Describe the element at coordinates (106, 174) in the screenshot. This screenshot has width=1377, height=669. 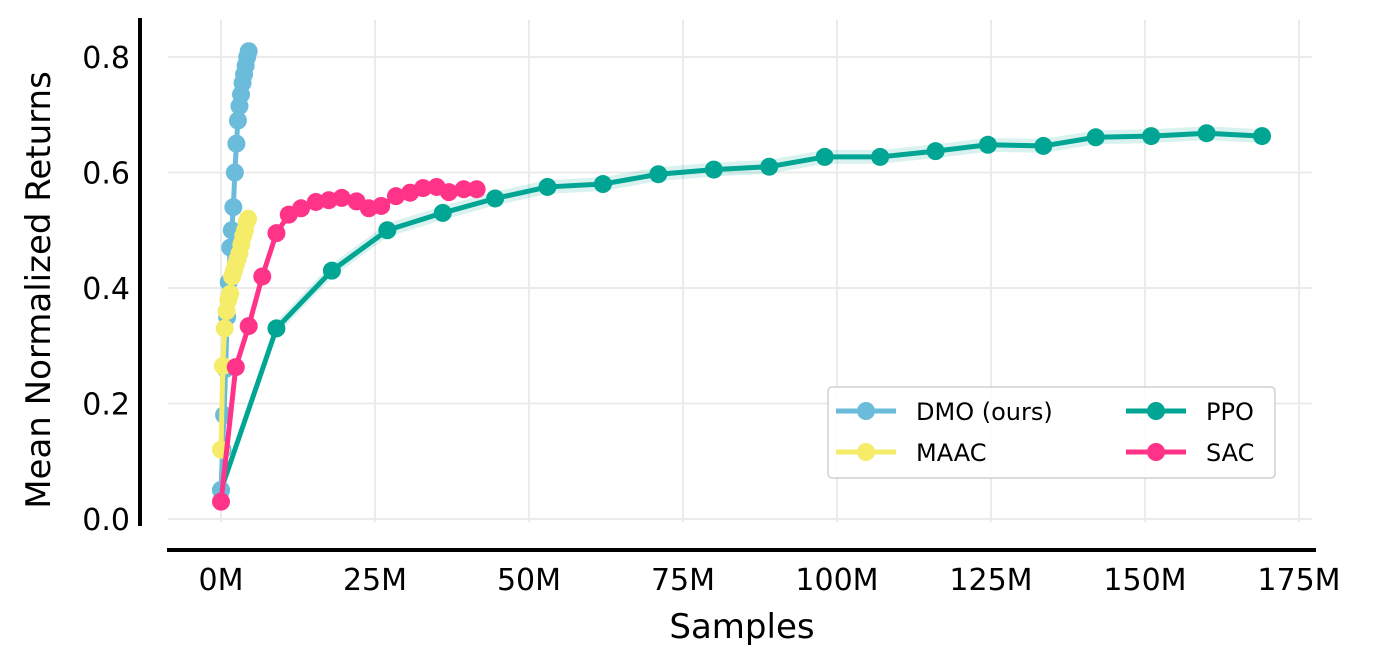
I see `y-tick-label: 0.6` at that location.